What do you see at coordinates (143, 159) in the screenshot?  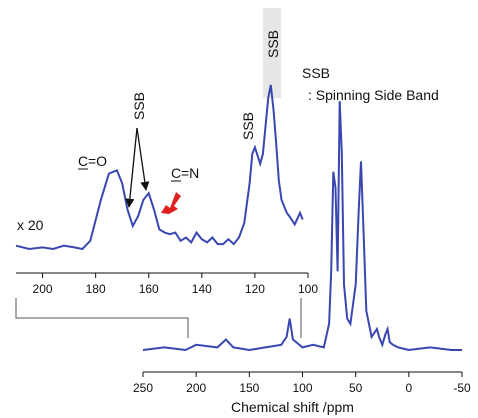 I see `ssb-arrow-right` at bounding box center [143, 159].